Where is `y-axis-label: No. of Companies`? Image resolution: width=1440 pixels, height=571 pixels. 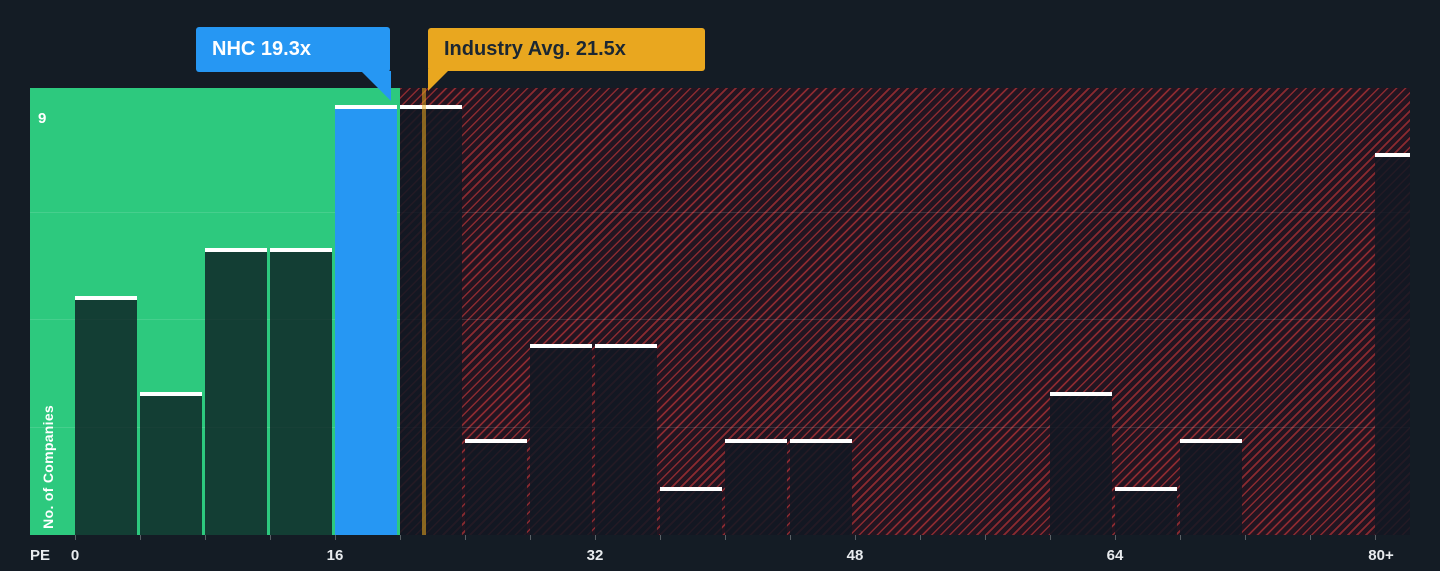
y-axis-label: No. of Companies is located at coordinates (48, 467).